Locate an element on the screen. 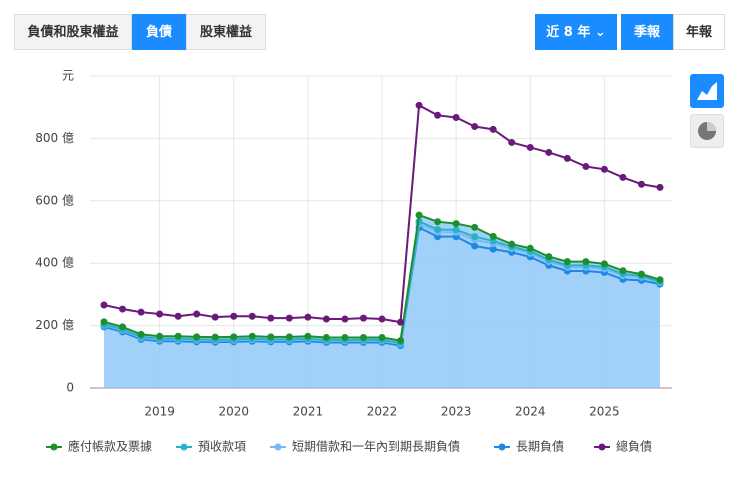 The height and width of the screenshot is (478, 740). legend-label: 短期借款和一年內到期長期負債 is located at coordinates (376, 446).